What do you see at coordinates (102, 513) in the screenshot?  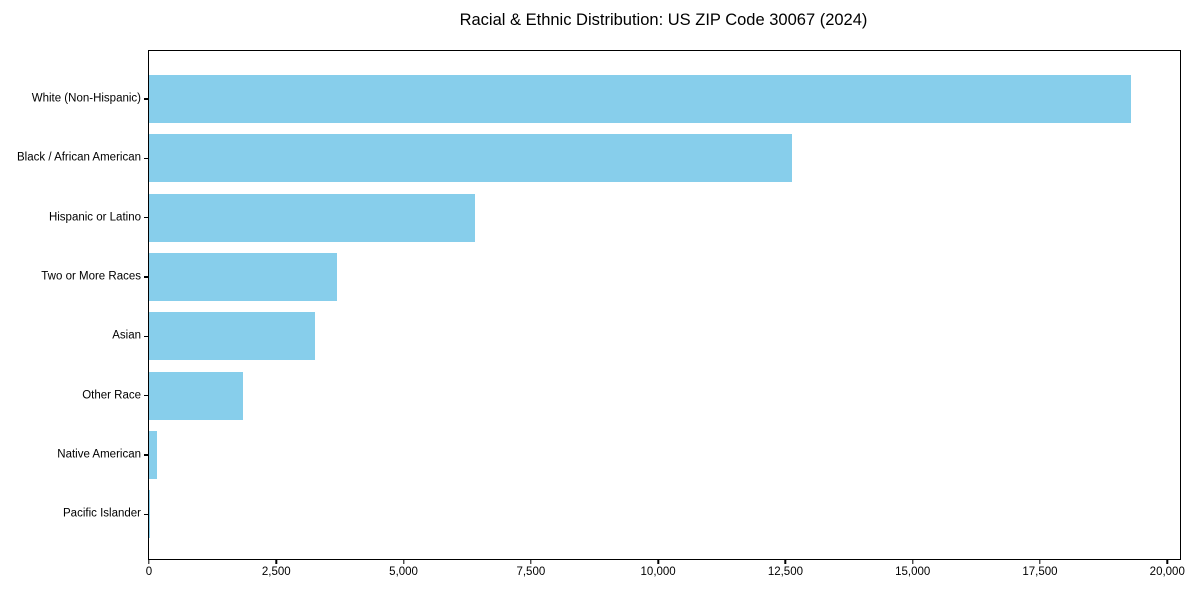 I see `y-tick-label: Pacific Islander` at bounding box center [102, 513].